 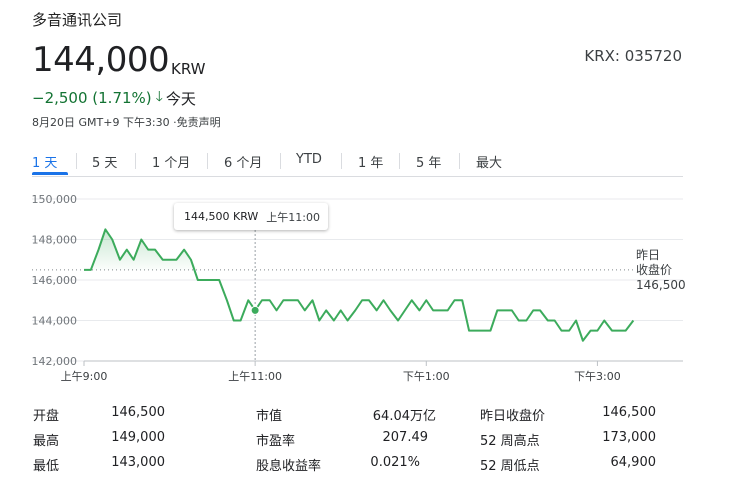 What do you see at coordinates (429, 163) in the screenshot?
I see `tab-5-year: 5 年` at bounding box center [429, 163].